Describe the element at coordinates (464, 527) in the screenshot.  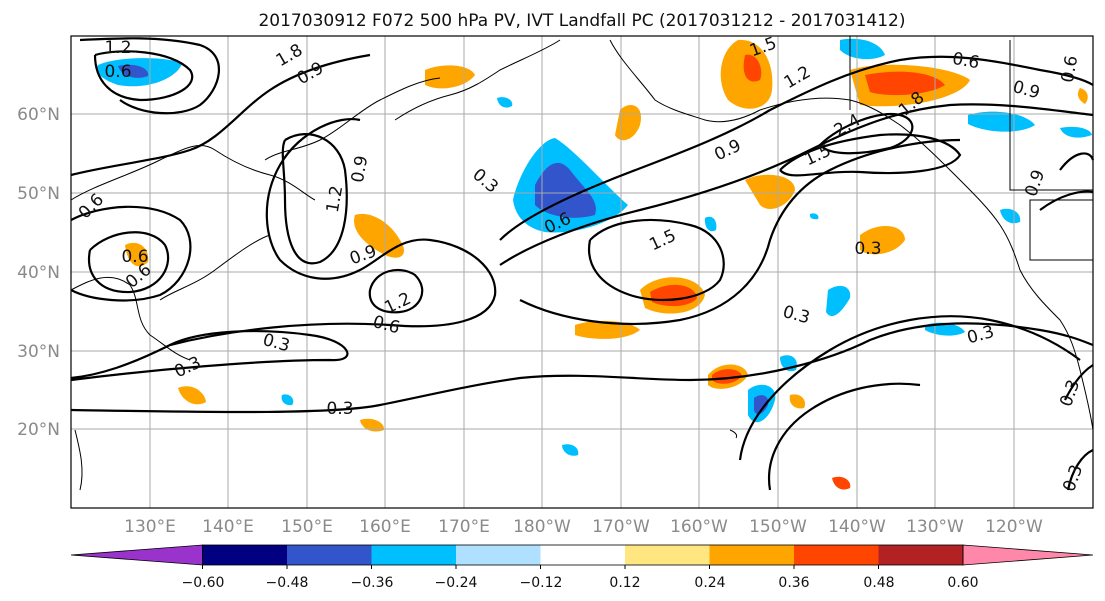
I see `svg-text: 170°E` at that location.